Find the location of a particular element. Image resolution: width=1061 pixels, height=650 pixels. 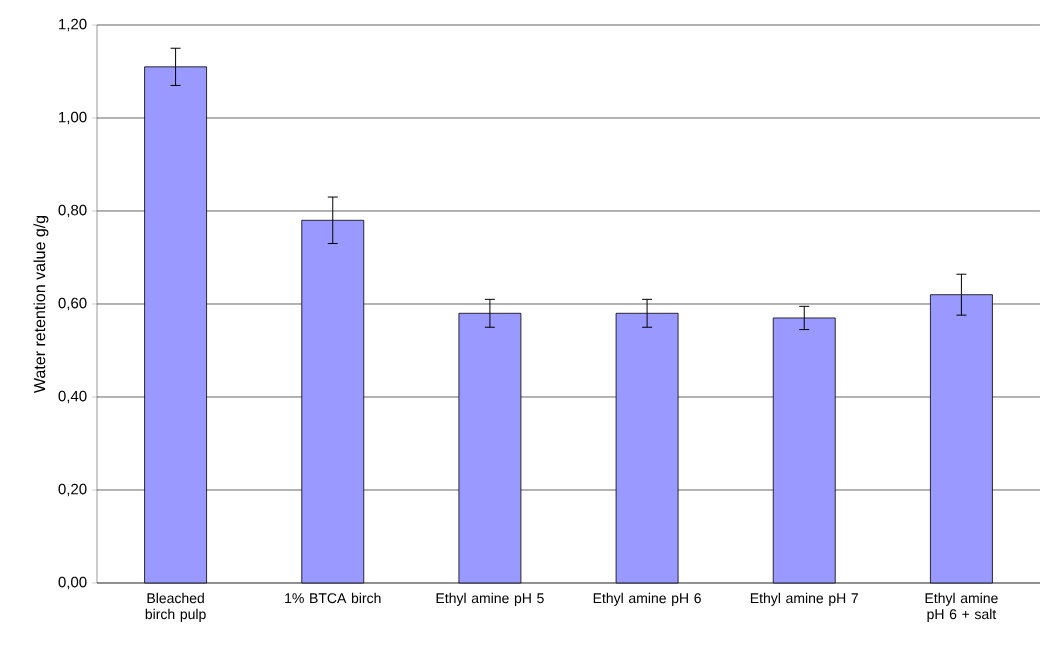

x-tick-label: Bleached birch pulp is located at coordinates (175, 607).